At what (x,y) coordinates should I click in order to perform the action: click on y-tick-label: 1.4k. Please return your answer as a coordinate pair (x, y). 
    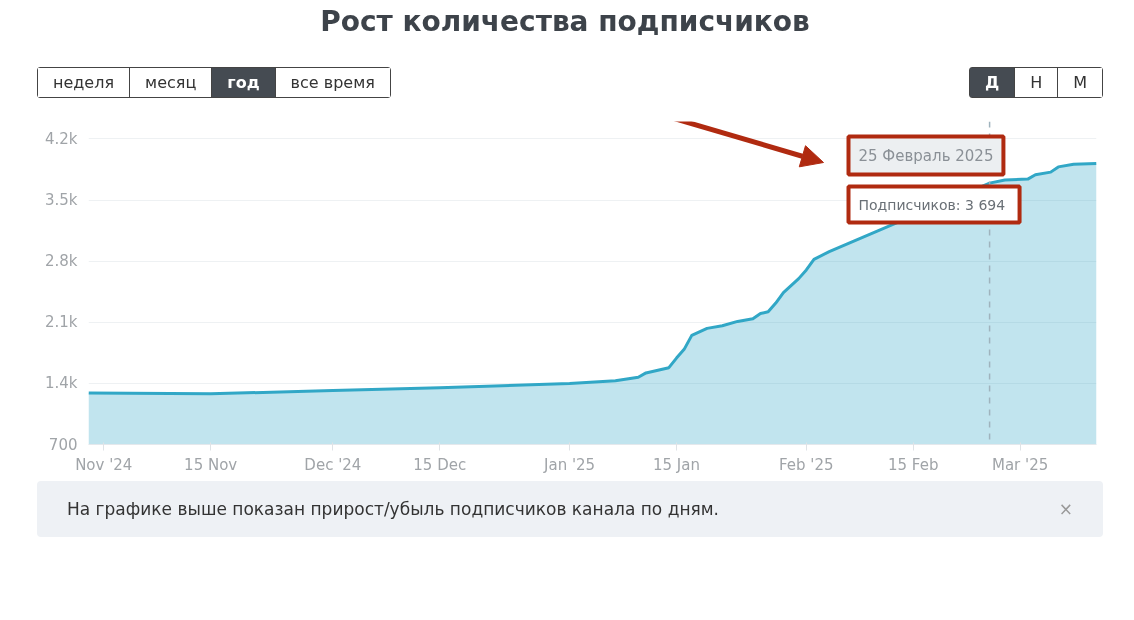
    Looking at the image, I should click on (61, 383).